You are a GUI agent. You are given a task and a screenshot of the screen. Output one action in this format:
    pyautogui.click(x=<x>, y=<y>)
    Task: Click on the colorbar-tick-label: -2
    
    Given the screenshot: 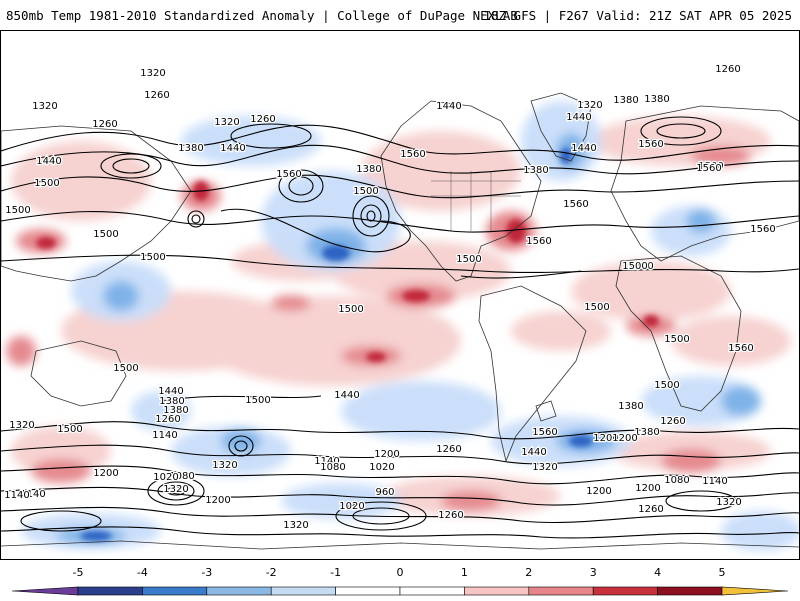 What is the action you would take?
    pyautogui.click(x=271, y=572)
    